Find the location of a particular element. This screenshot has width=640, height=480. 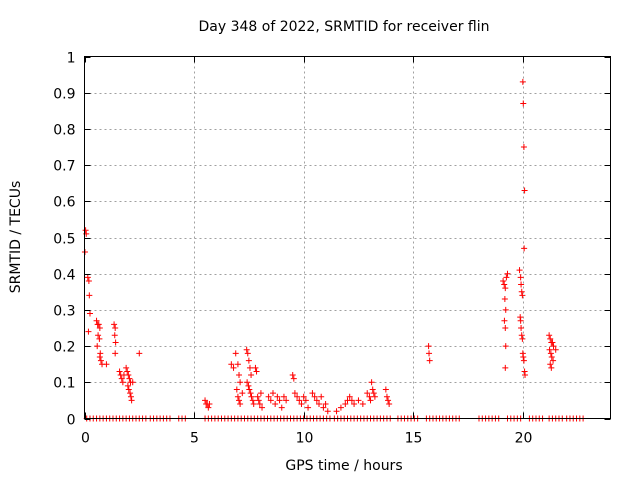

x-tick-label: 20 is located at coordinates (524, 439).